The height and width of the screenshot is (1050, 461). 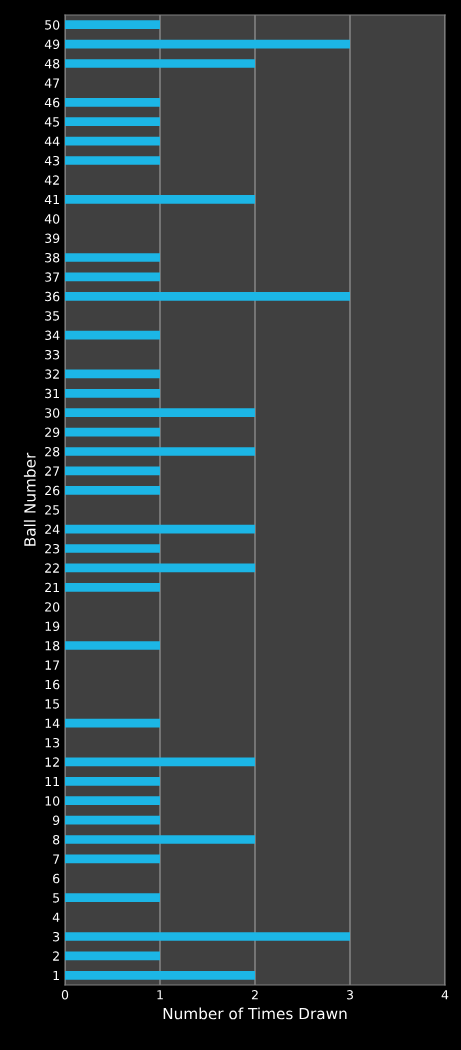 I want to click on y-tick-label: 25, so click(x=52, y=510).